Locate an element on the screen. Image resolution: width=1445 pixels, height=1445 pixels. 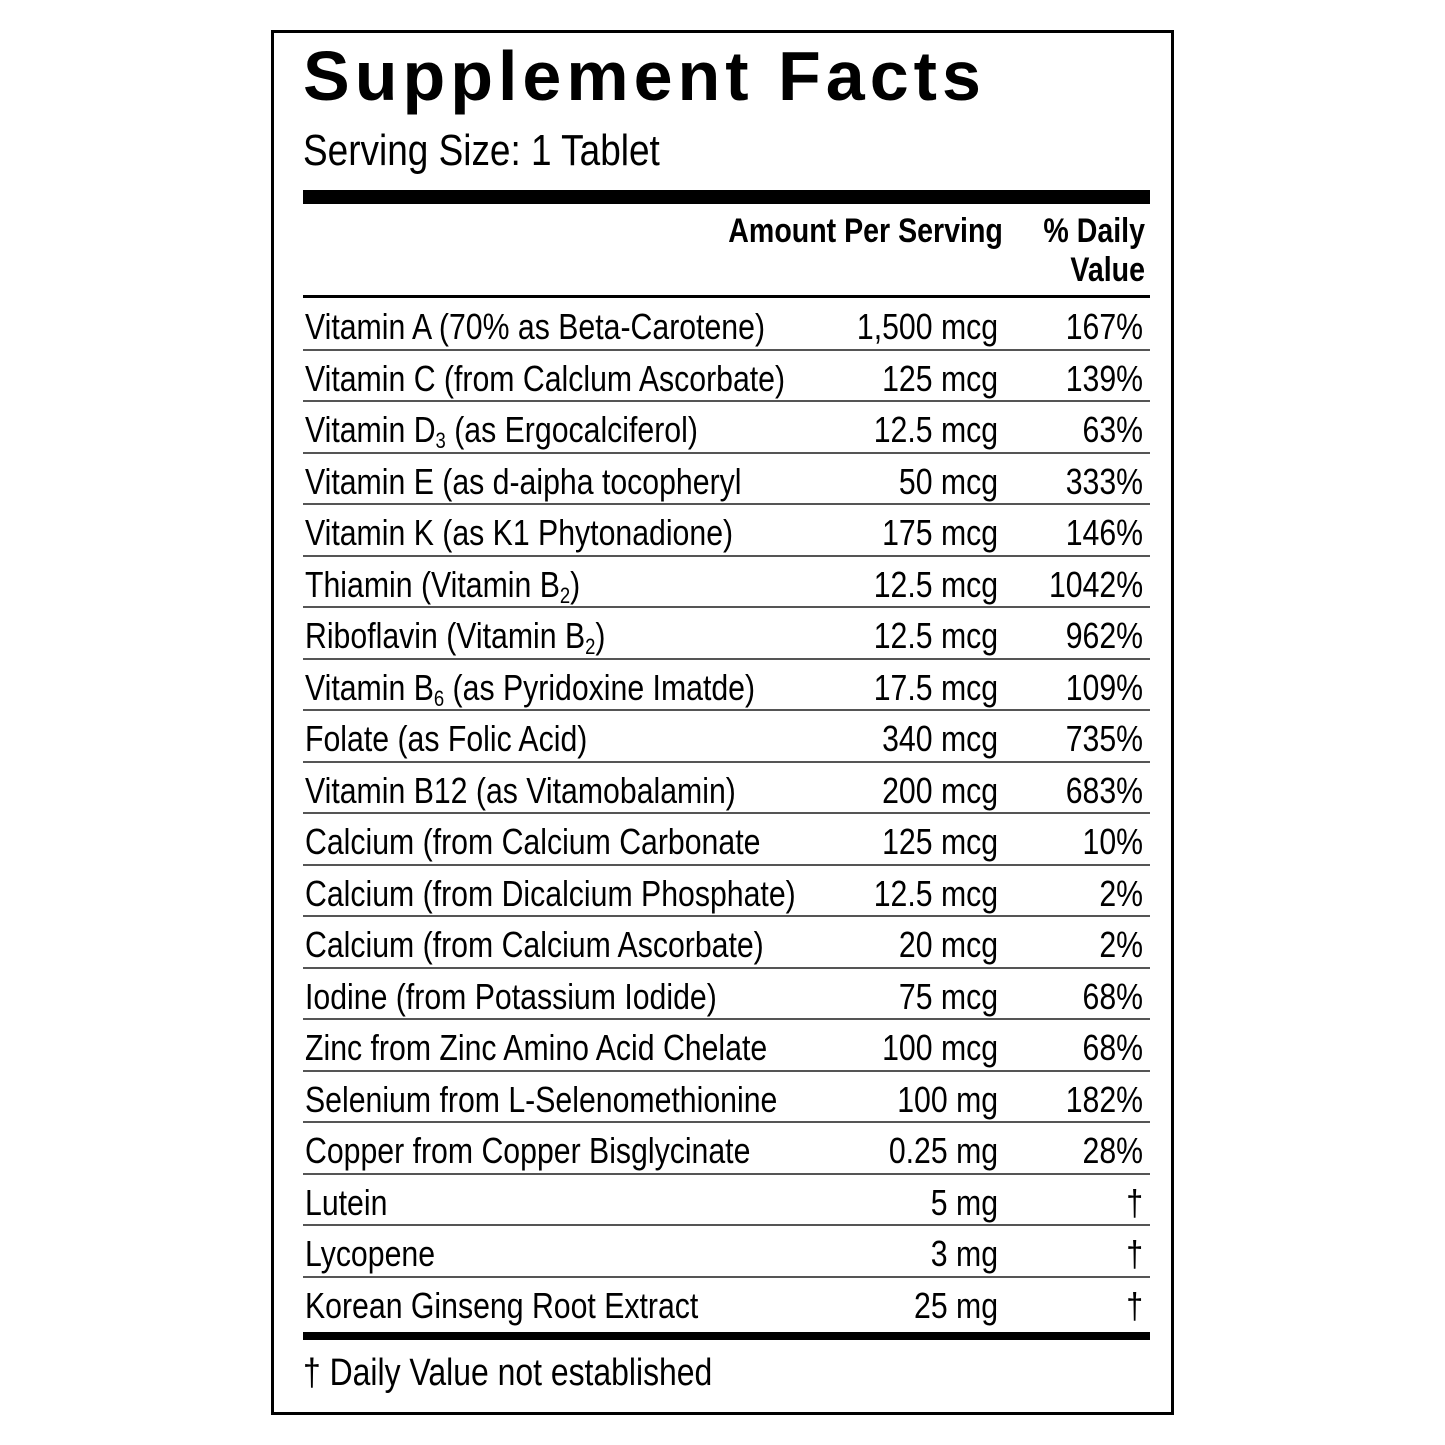
nutrient-name: Iodine (from Potassium Iodide) is located at coordinates (511, 996).